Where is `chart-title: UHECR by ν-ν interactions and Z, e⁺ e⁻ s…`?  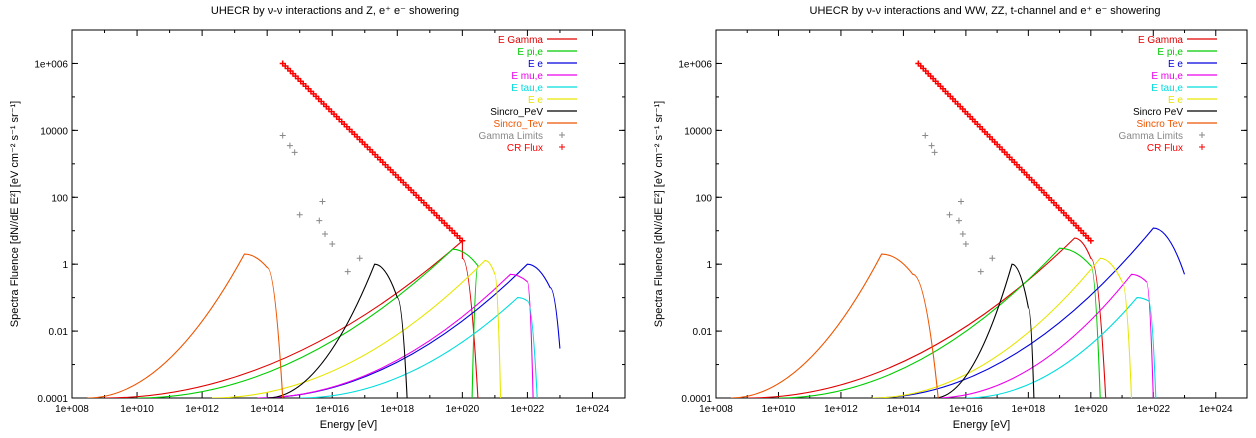
chart-title: UHECR by ν-ν interactions and Z, e⁺ e⁻ s… is located at coordinates (335, 11).